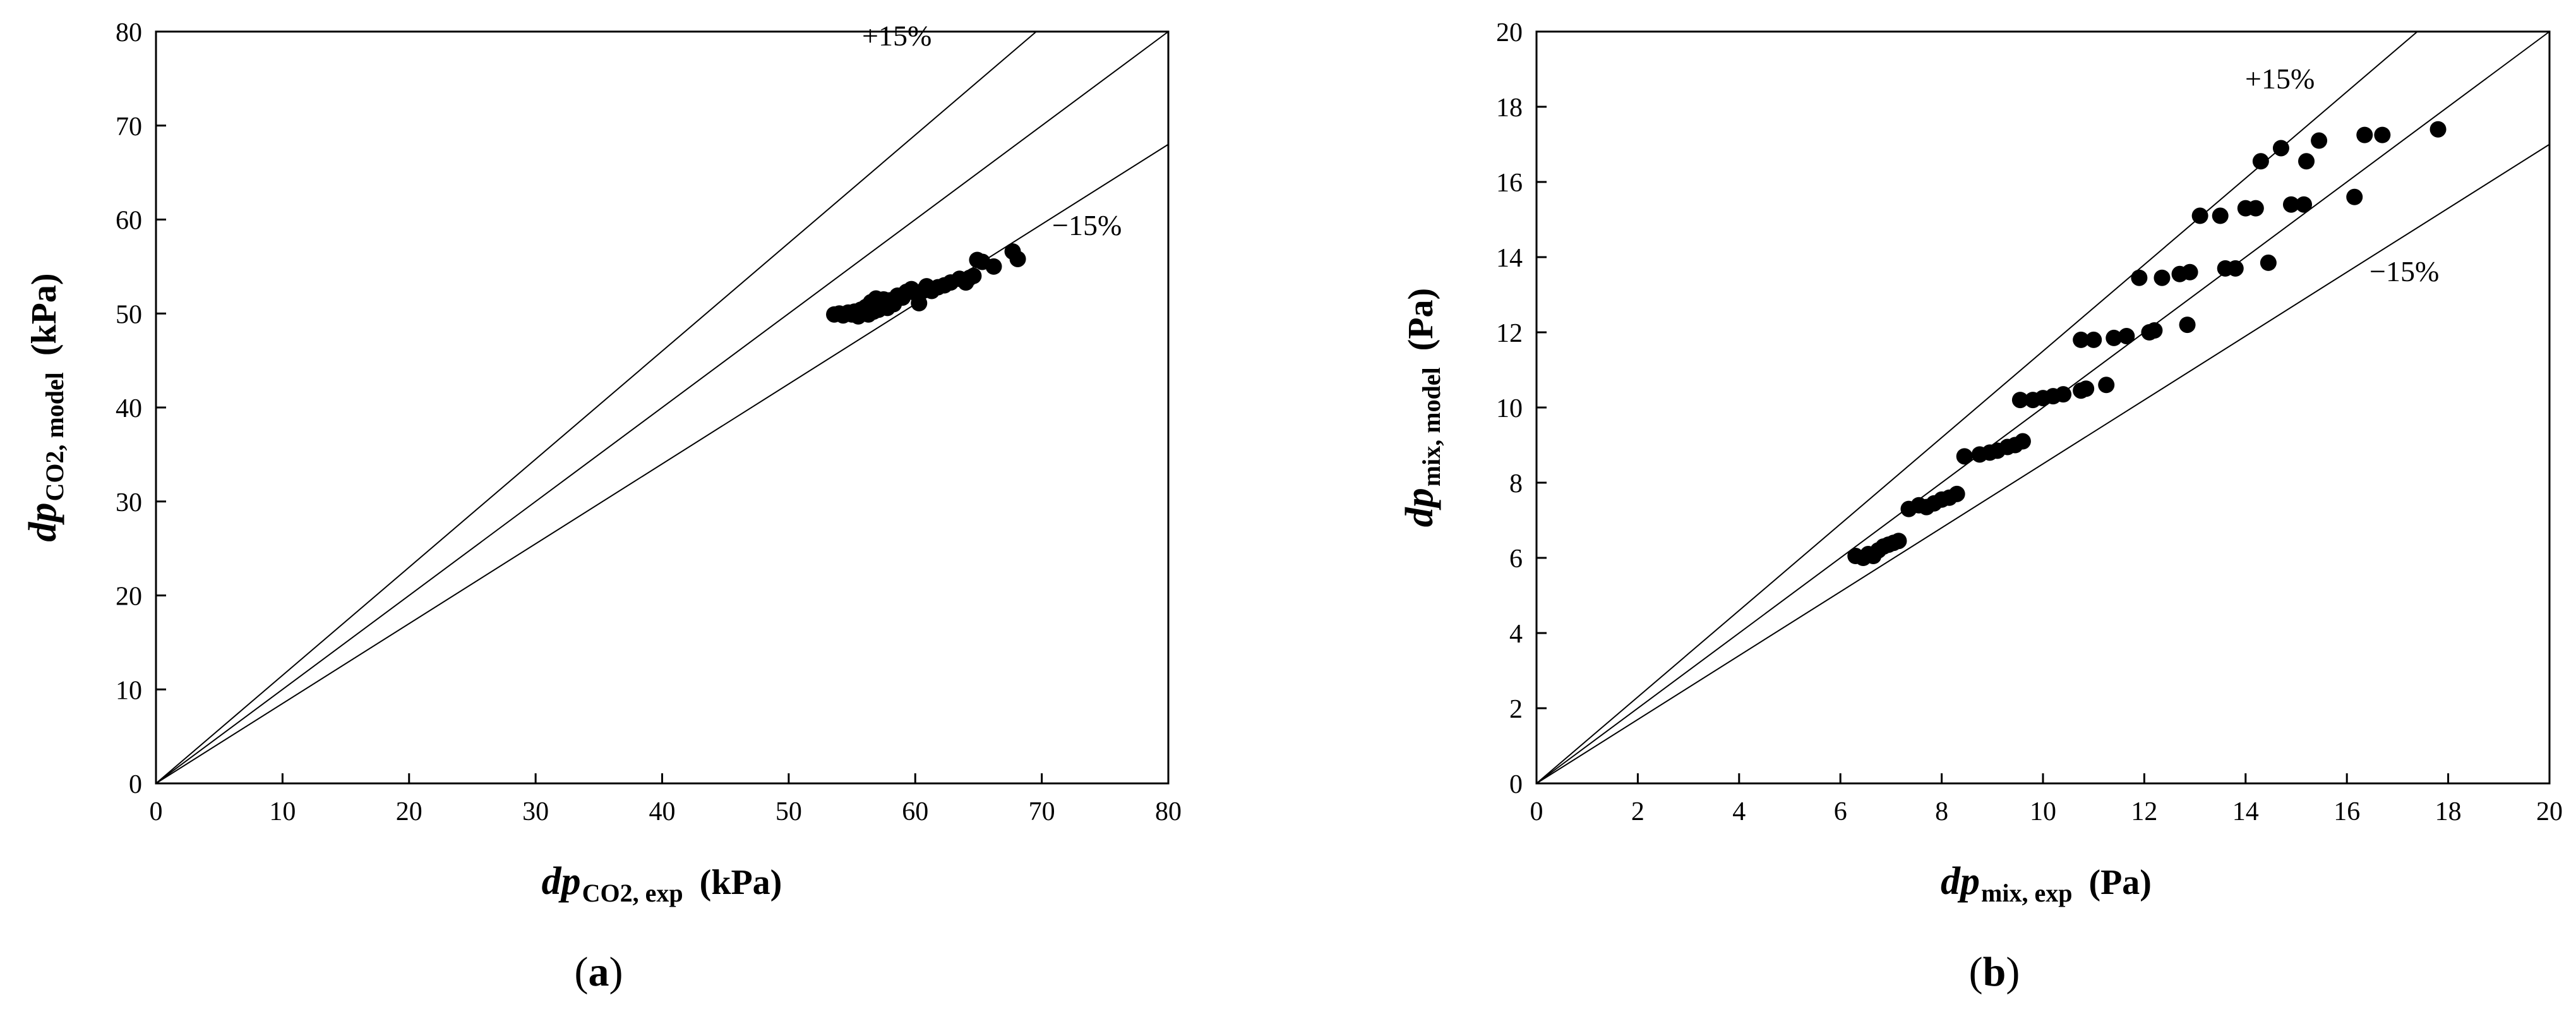 The width and height of the screenshot is (2576, 1014). Describe the element at coordinates (662, 811) in the screenshot. I see `x-tick-label-a-4: 40` at that location.